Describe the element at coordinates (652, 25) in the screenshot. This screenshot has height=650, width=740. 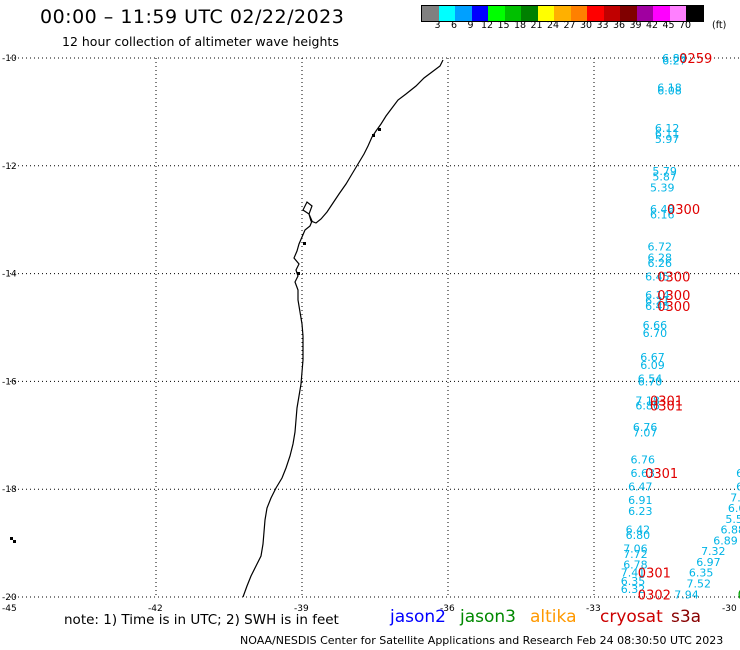
I see `colorbar-tick-label: 42` at that location.